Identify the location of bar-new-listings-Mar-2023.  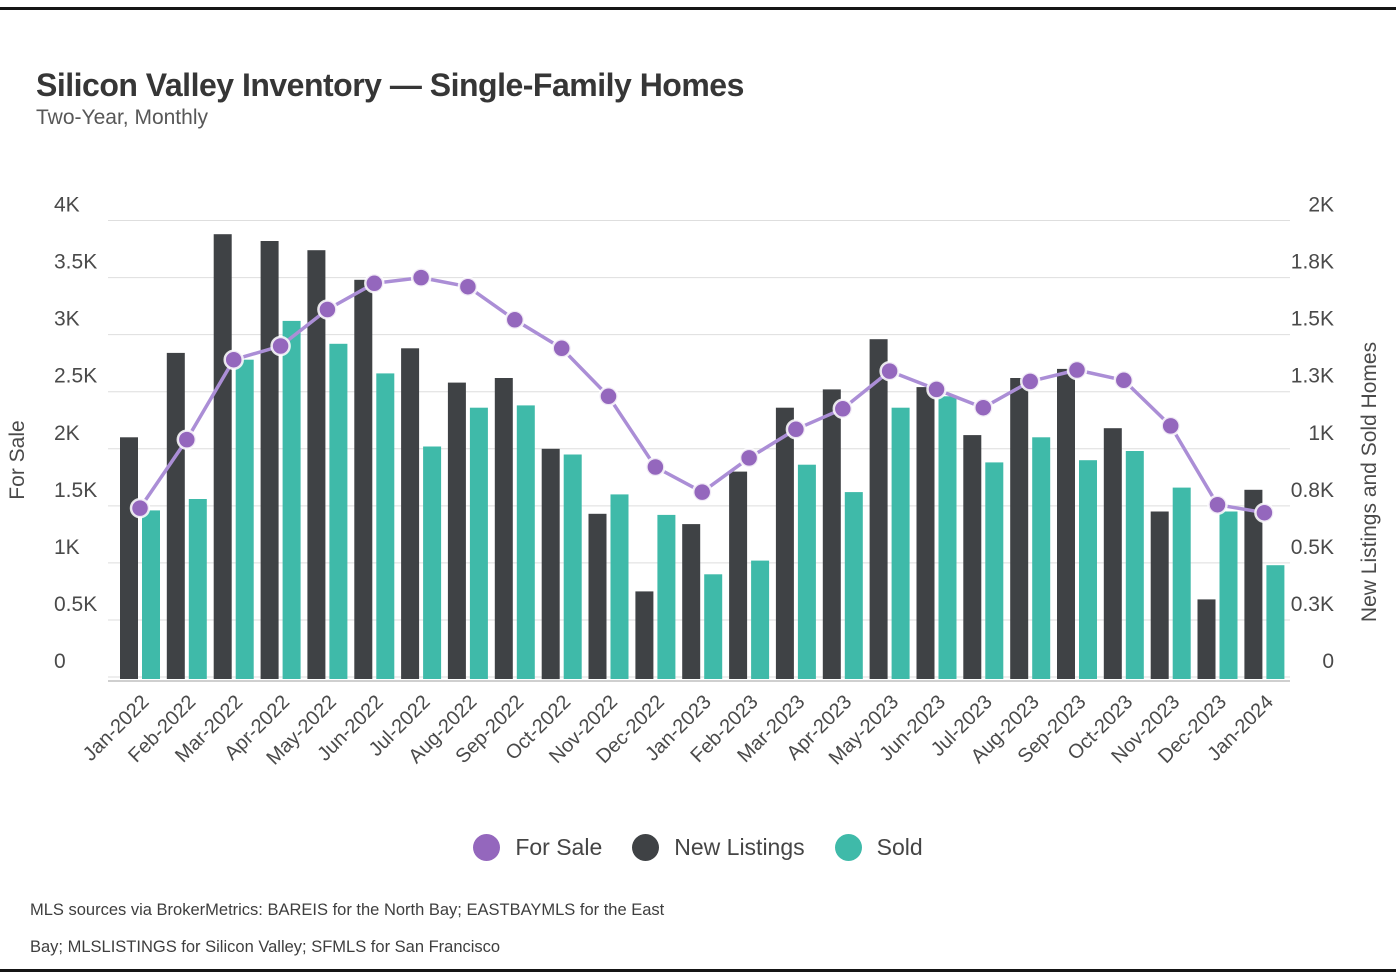
(784, 543).